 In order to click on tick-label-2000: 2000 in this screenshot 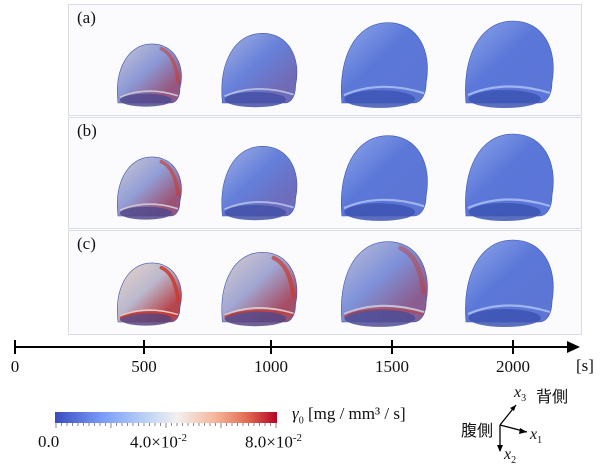, I will do `click(513, 366)`.